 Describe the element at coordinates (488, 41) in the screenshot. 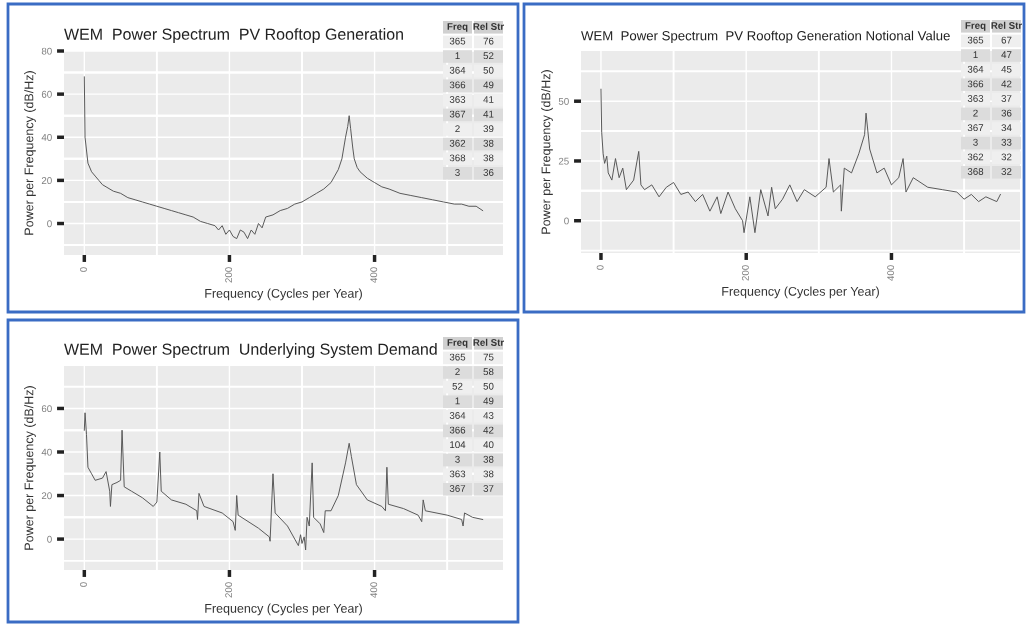

I see `text: 76` at that location.